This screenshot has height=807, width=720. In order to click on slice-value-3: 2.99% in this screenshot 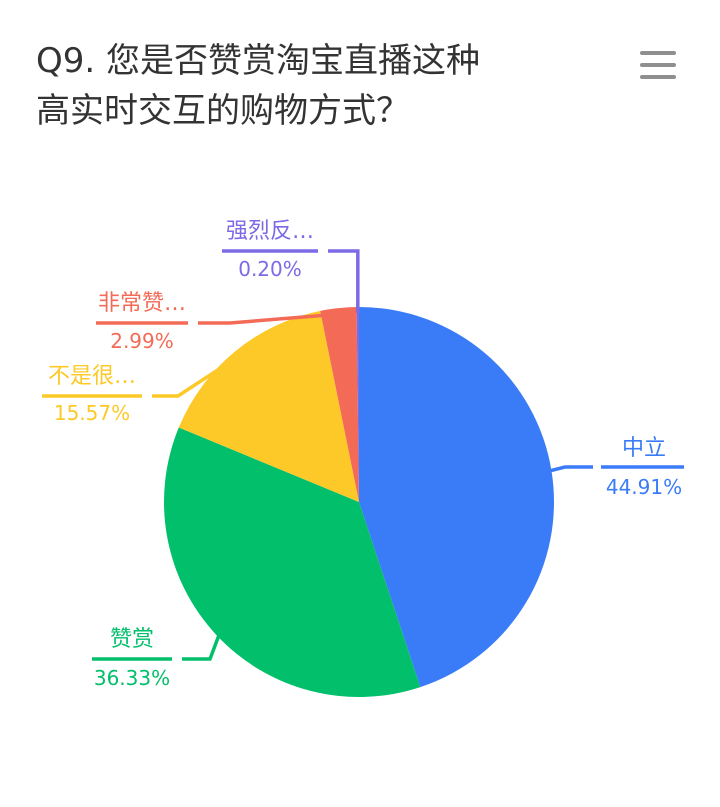, I will do `click(142, 341)`.